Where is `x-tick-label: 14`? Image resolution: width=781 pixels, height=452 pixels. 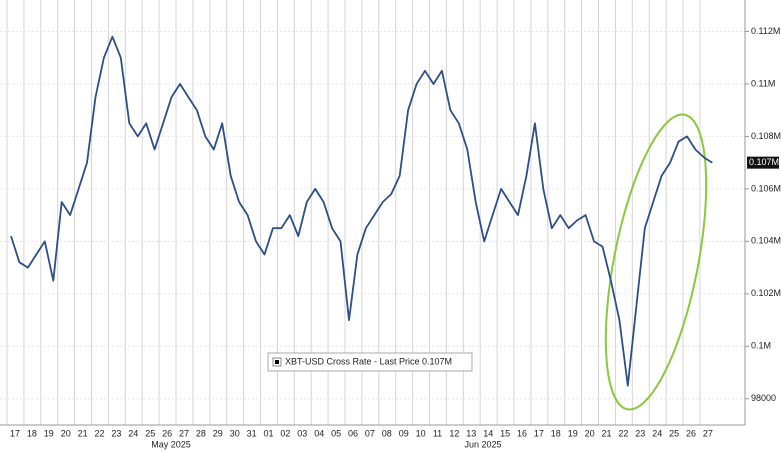 x-tick-label: 14 is located at coordinates (488, 433).